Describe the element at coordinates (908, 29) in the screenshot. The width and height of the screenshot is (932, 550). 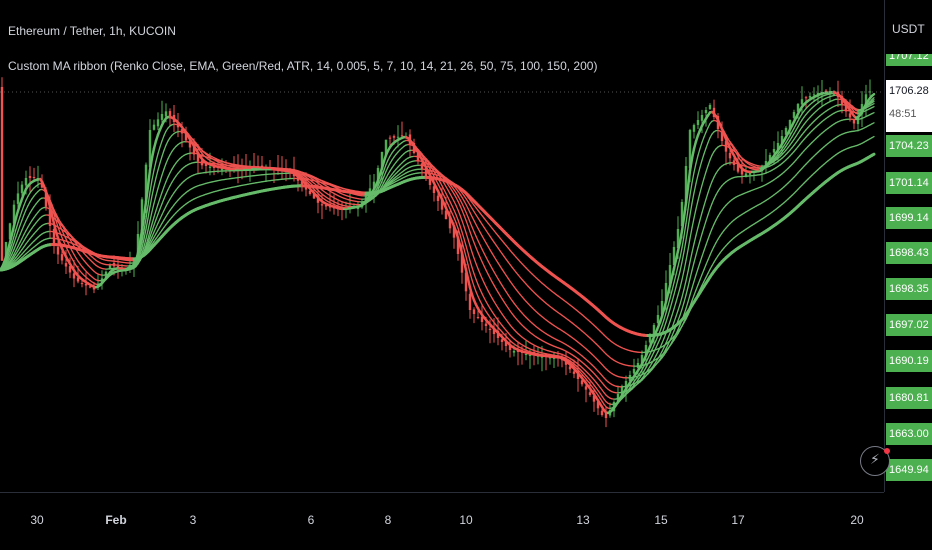
I see `currency-label: USDT` at that location.